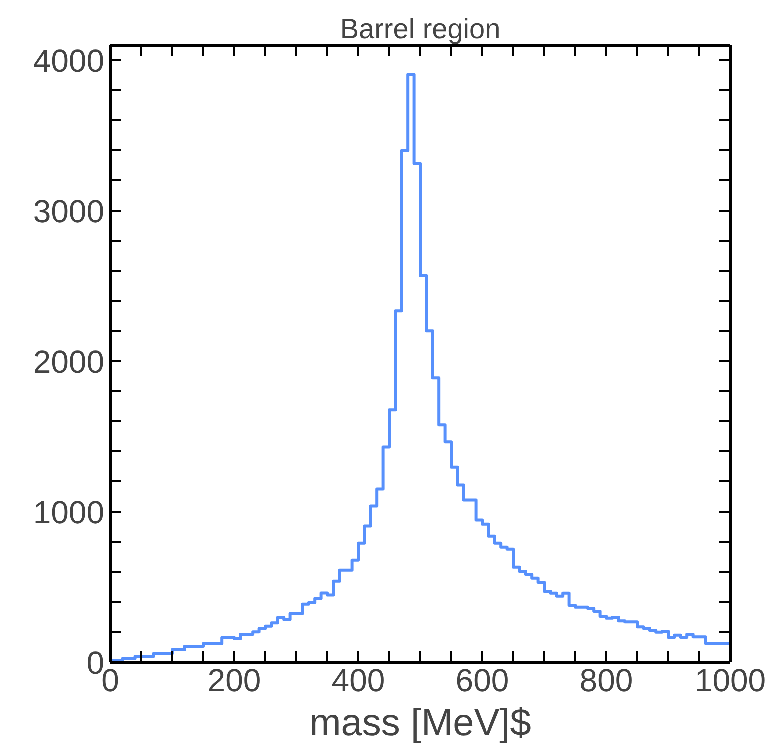  What do you see at coordinates (68, 362) in the screenshot?
I see `y-tick-label: 2000` at bounding box center [68, 362].